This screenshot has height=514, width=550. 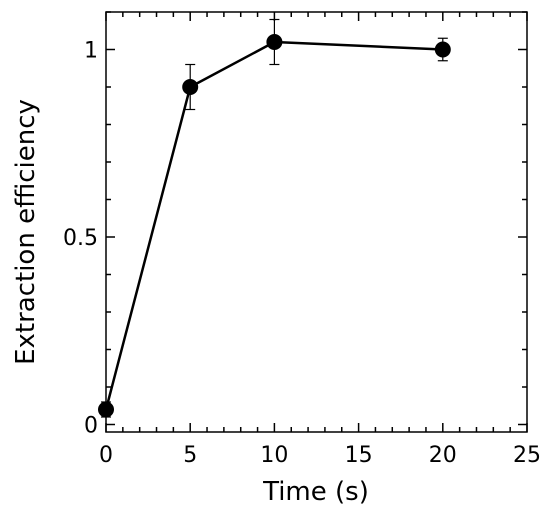 I want to click on x-tick-label: 25, so click(x=527, y=455).